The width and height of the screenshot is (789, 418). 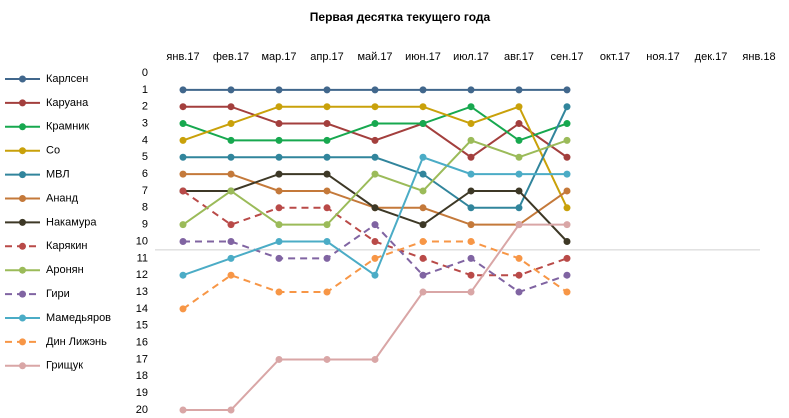 I want to click on y-tick-label: 20, so click(x=142, y=410).